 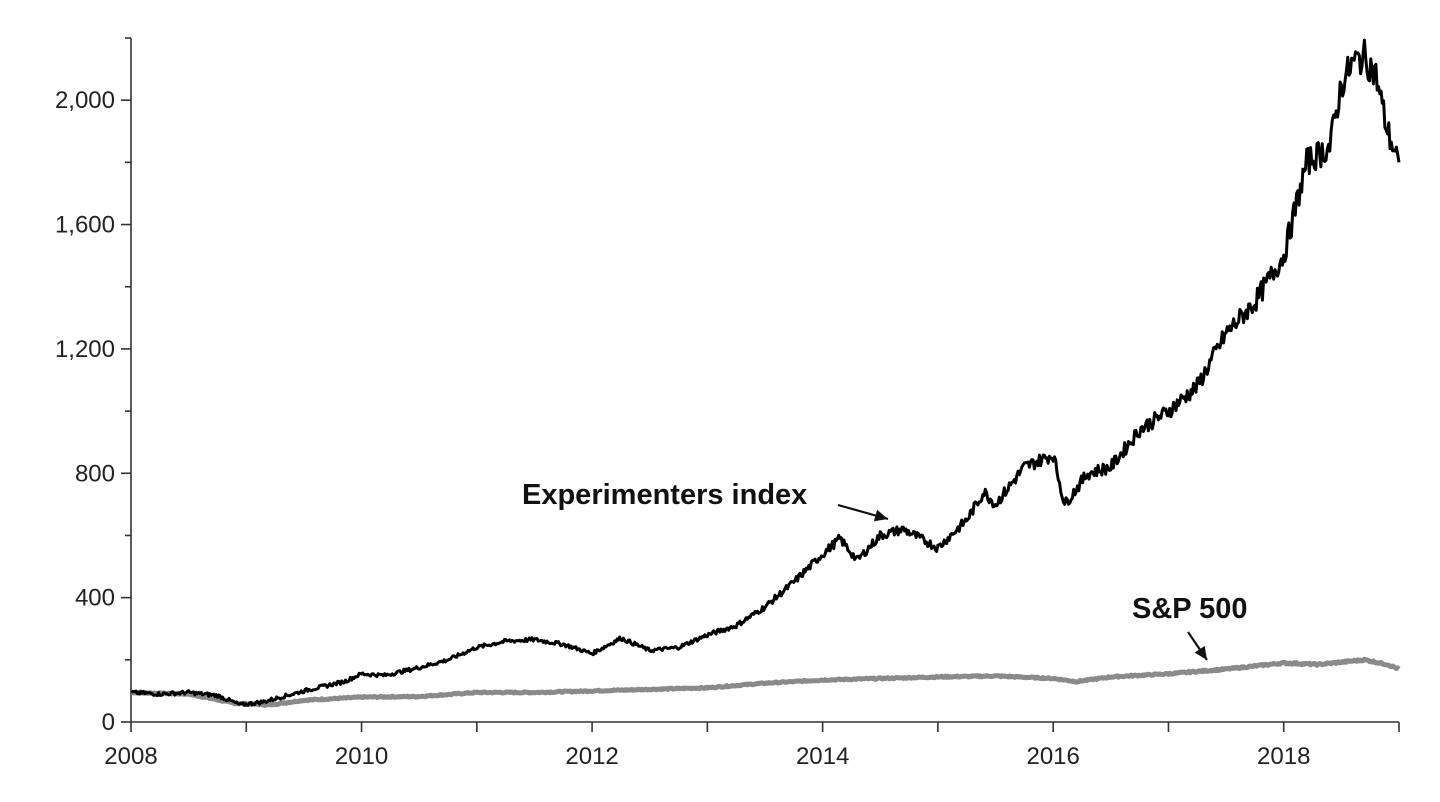 What do you see at coordinates (1190, 627) in the screenshot?
I see `annotation-sp500: S&P 500` at bounding box center [1190, 627].